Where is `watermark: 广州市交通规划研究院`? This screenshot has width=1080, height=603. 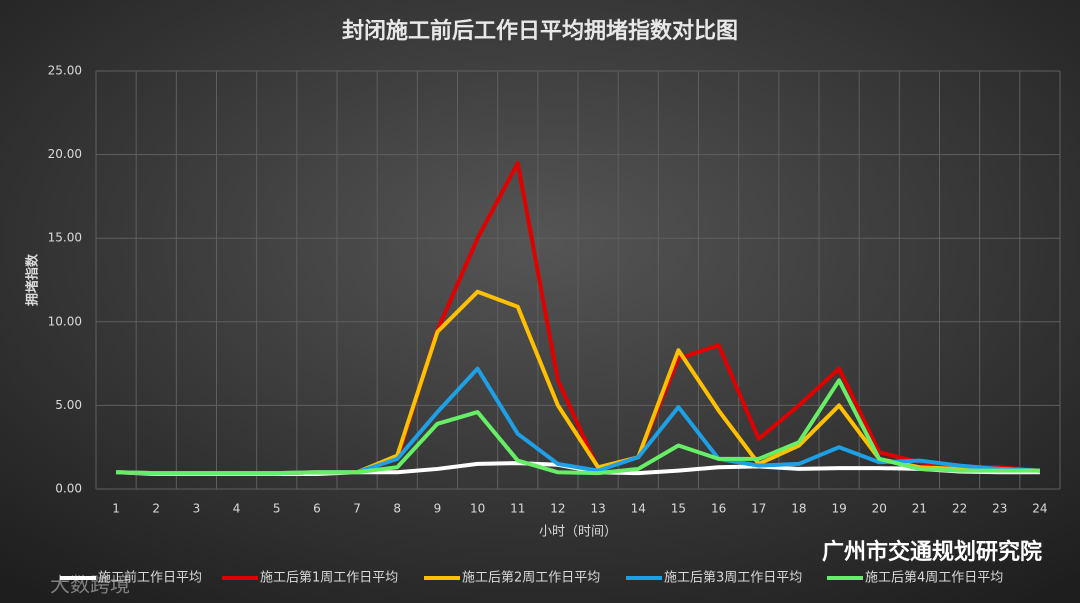
watermark: 广州市交通规划研究院 is located at coordinates (932, 552).